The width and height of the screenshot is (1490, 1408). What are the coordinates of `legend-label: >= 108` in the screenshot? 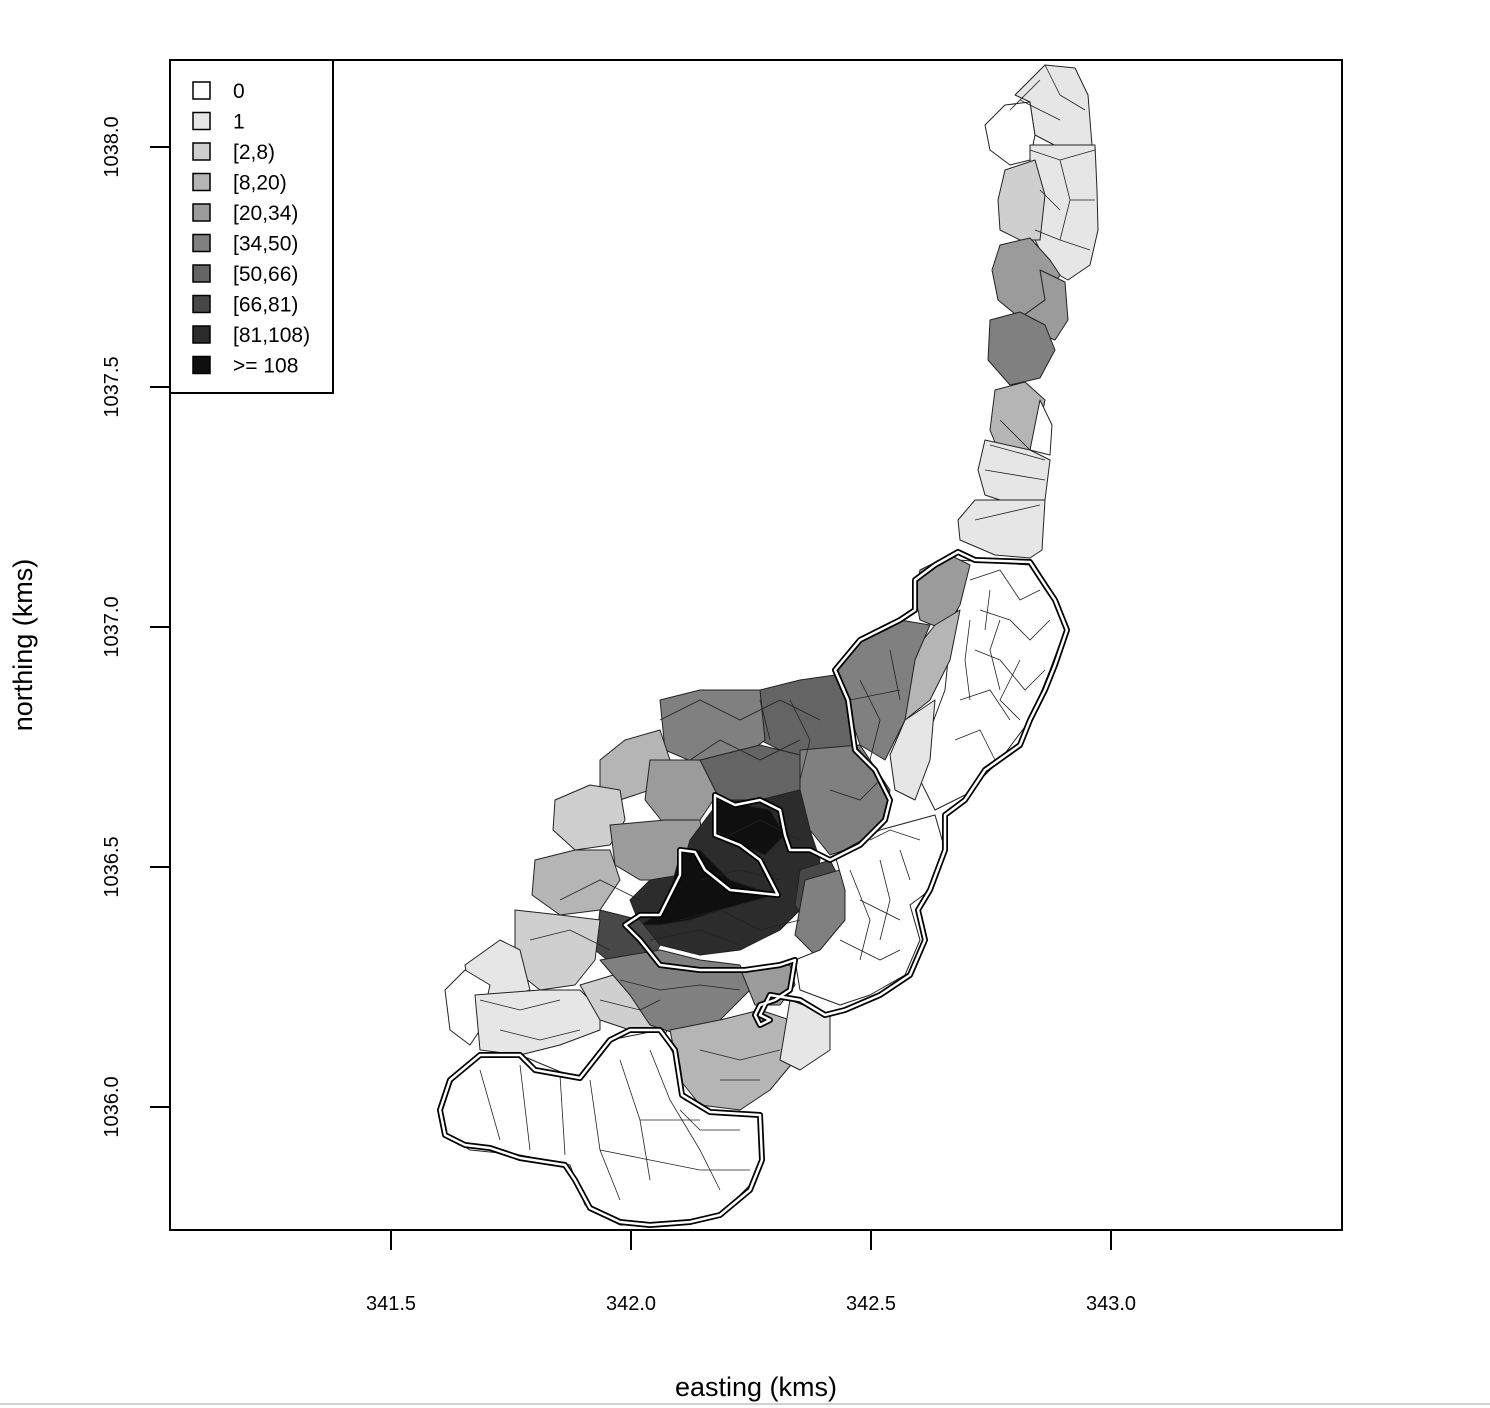 It's located at (265, 366).